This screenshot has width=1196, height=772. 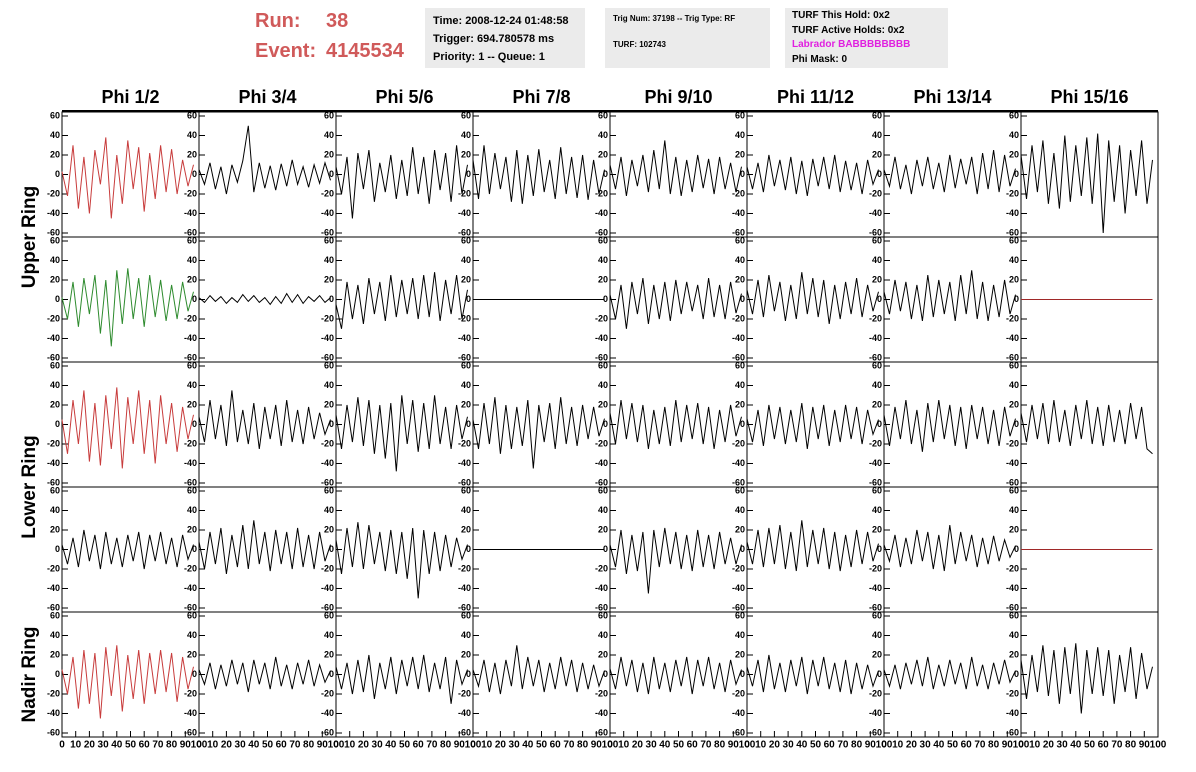 I want to click on info-line: TURF Active Holds: 0x2, so click(x=848, y=30).